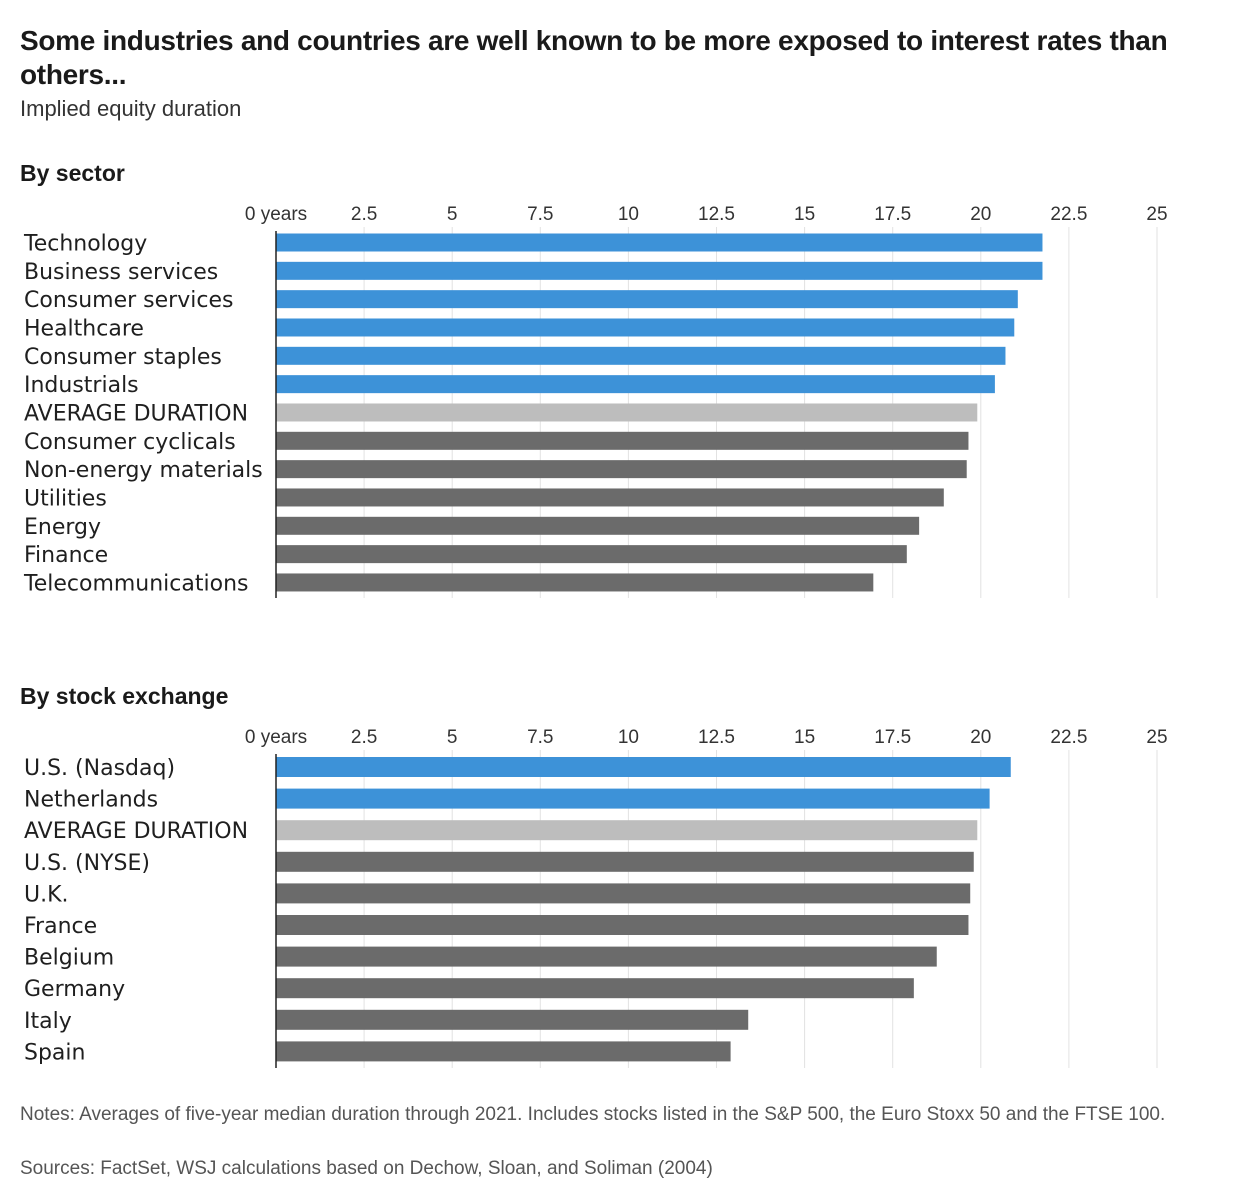  What do you see at coordinates (87, 863) in the screenshot?
I see `category-label: U.S. (NYSE)` at bounding box center [87, 863].